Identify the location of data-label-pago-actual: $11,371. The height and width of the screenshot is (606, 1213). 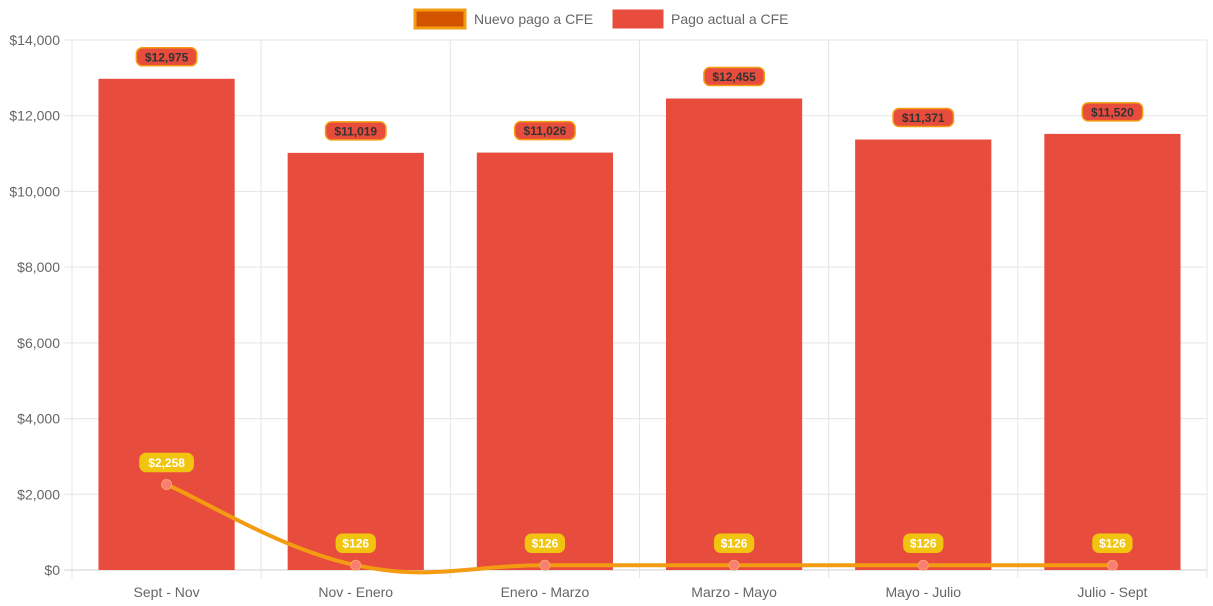
(923, 118).